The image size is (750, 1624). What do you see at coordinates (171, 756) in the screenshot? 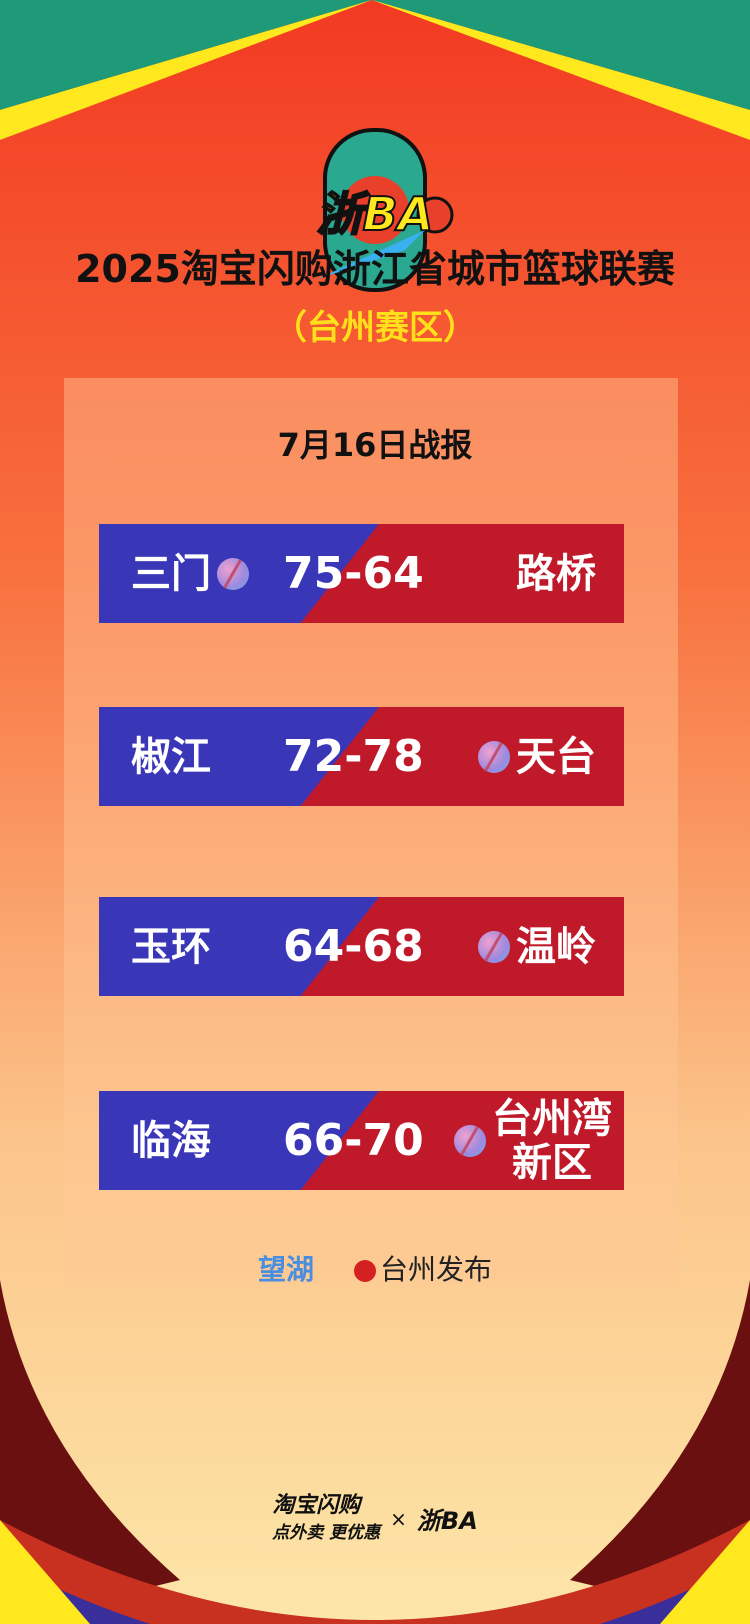
I see `home-team: 椒江` at bounding box center [171, 756].